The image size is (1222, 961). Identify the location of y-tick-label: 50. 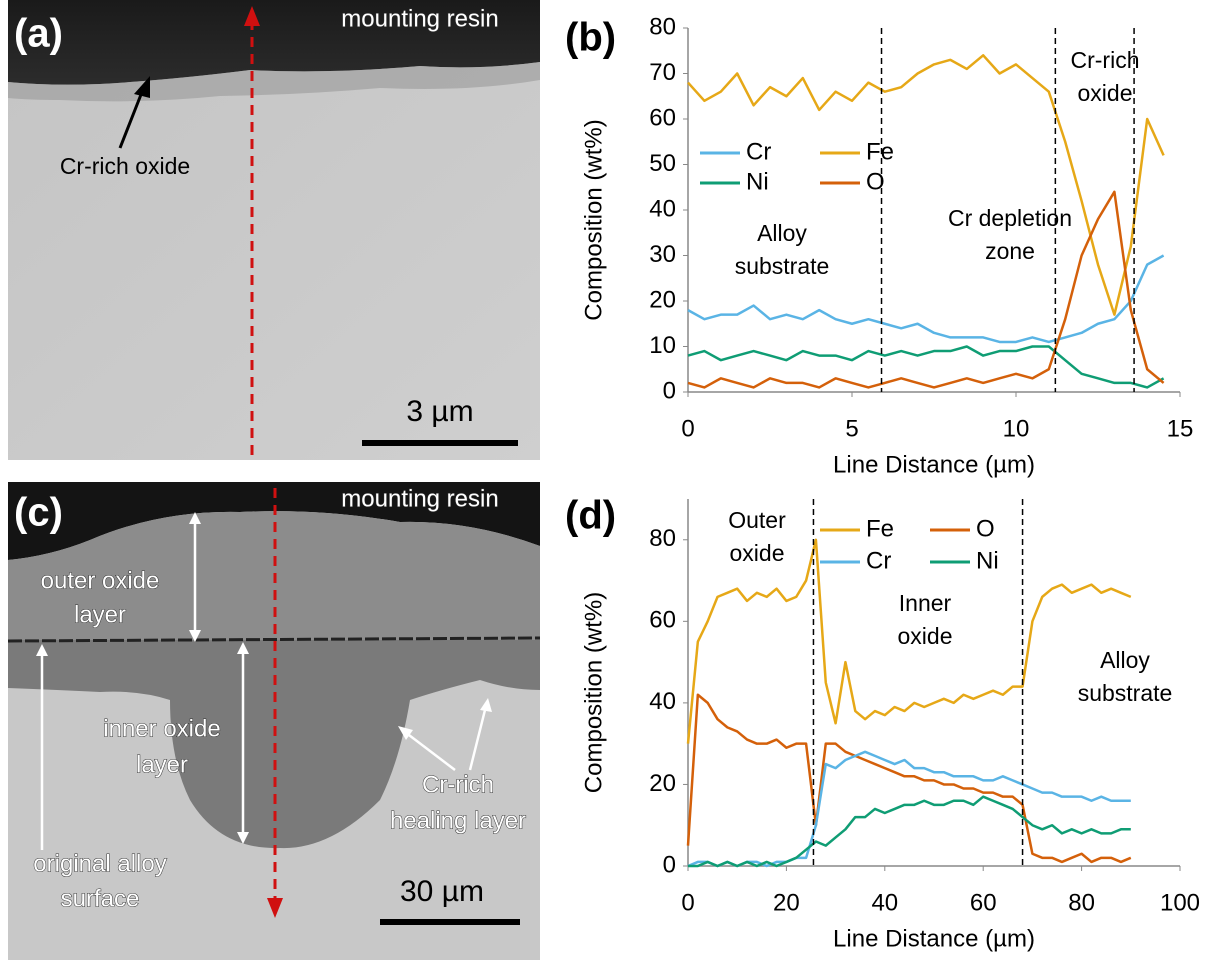
(662, 163).